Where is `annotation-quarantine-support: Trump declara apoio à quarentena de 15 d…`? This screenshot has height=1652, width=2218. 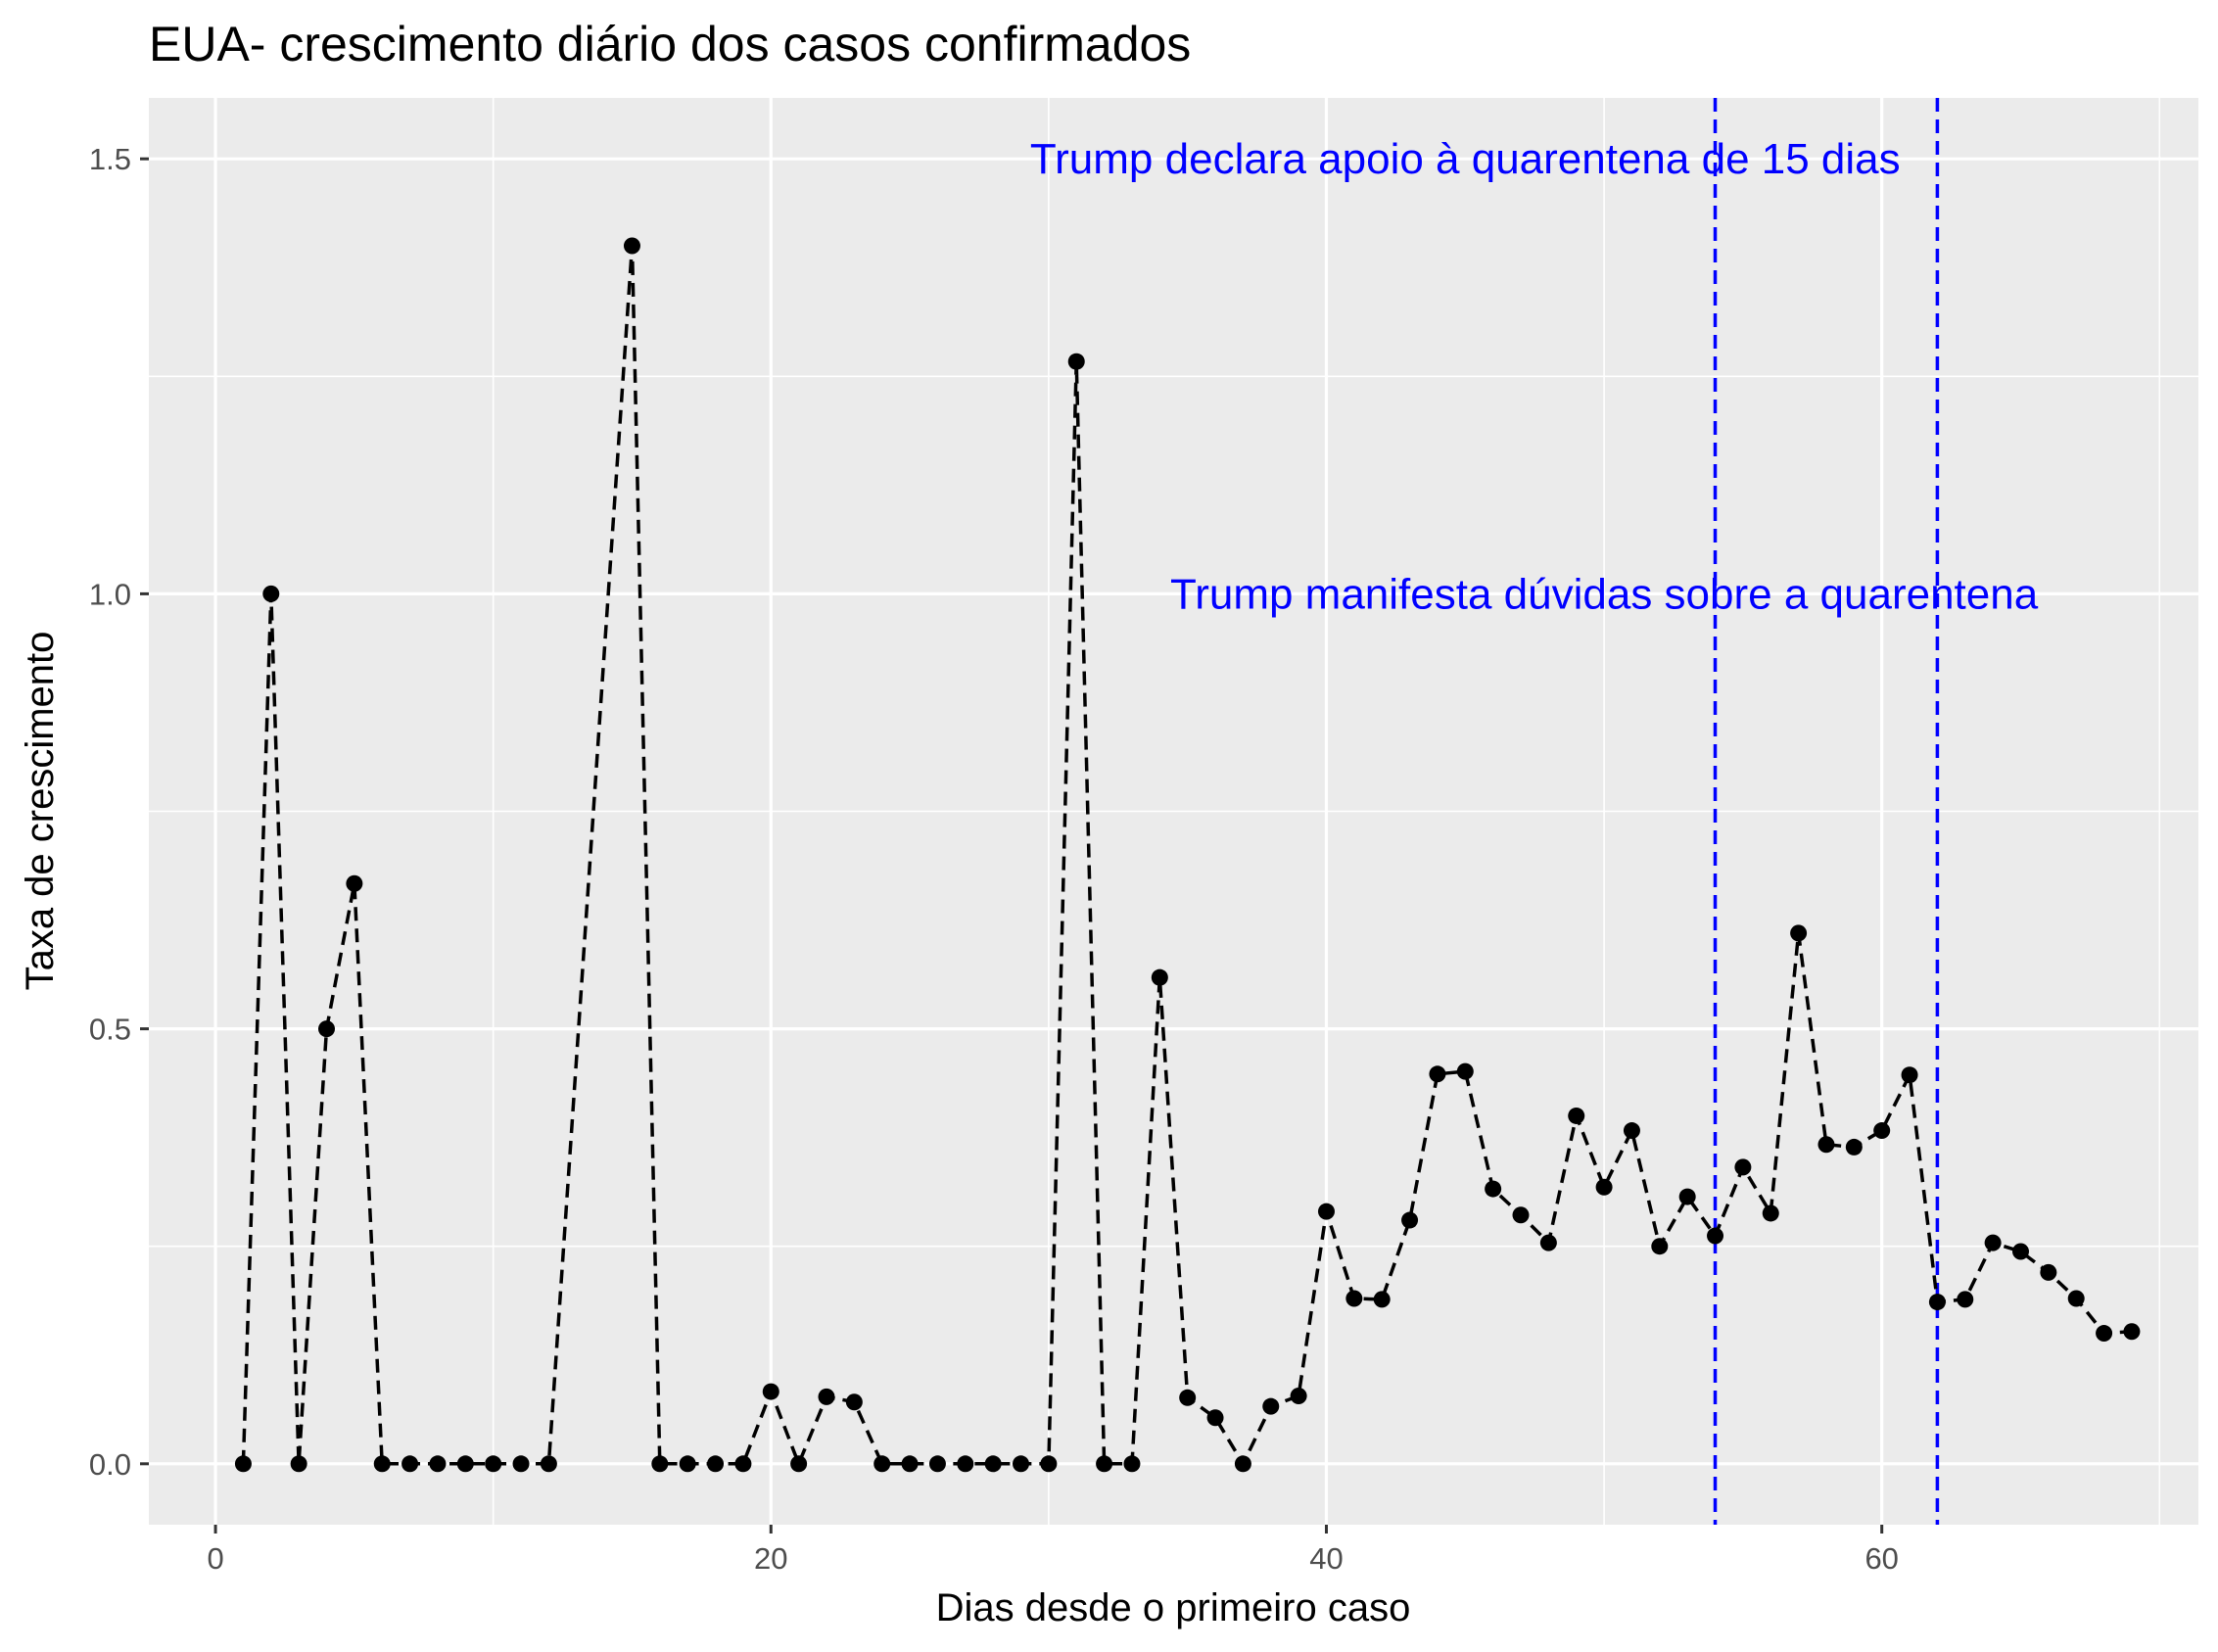
annotation-quarantine-support: Trump declara apoio à quarentena de 15 d… is located at coordinates (1465, 159).